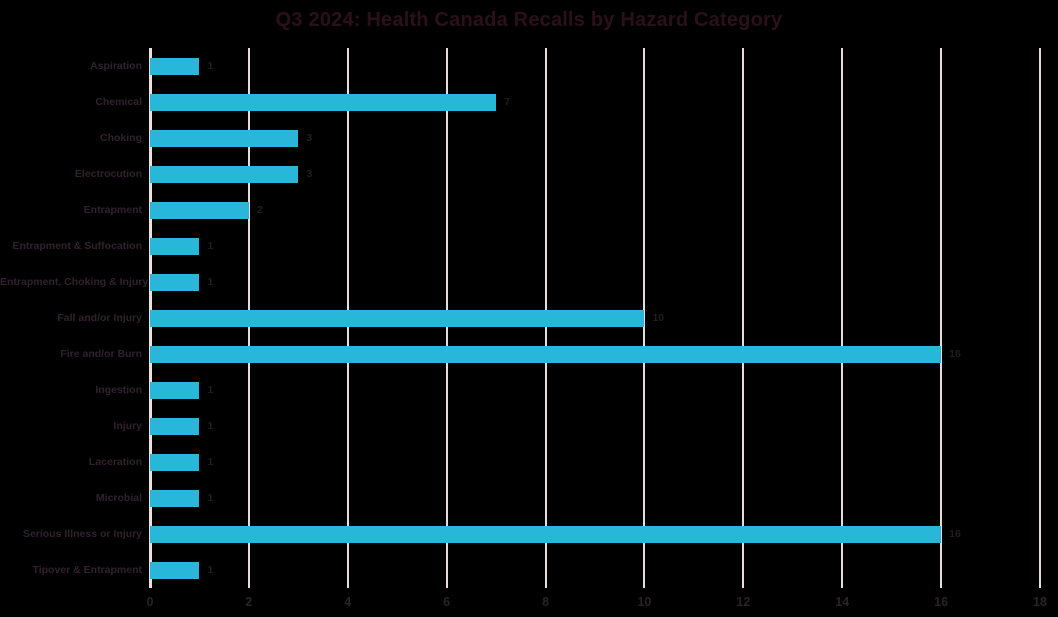 This screenshot has width=1058, height=617. What do you see at coordinates (941, 602) in the screenshot?
I see `x-tick-label: 16` at bounding box center [941, 602].